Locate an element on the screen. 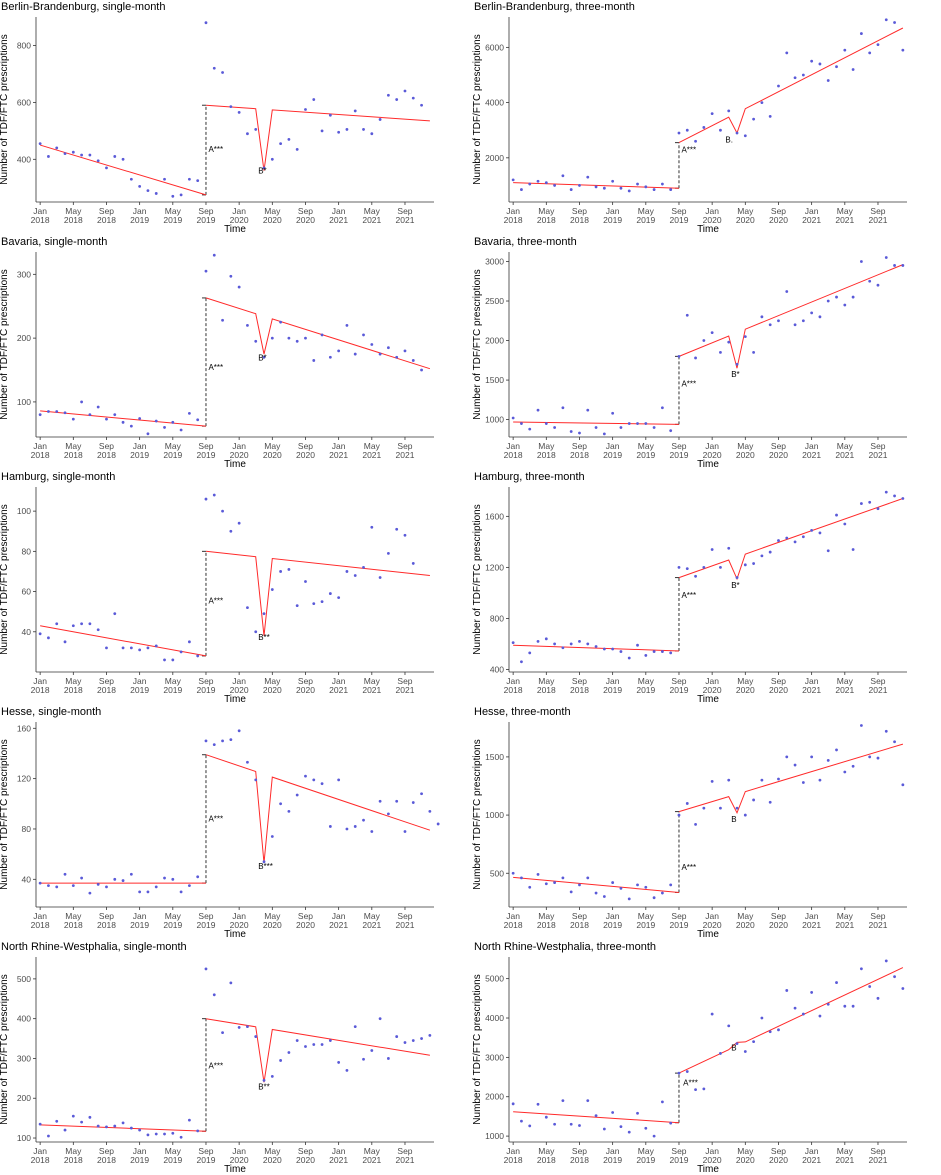  annotation-label: A*** is located at coordinates (688, 149).